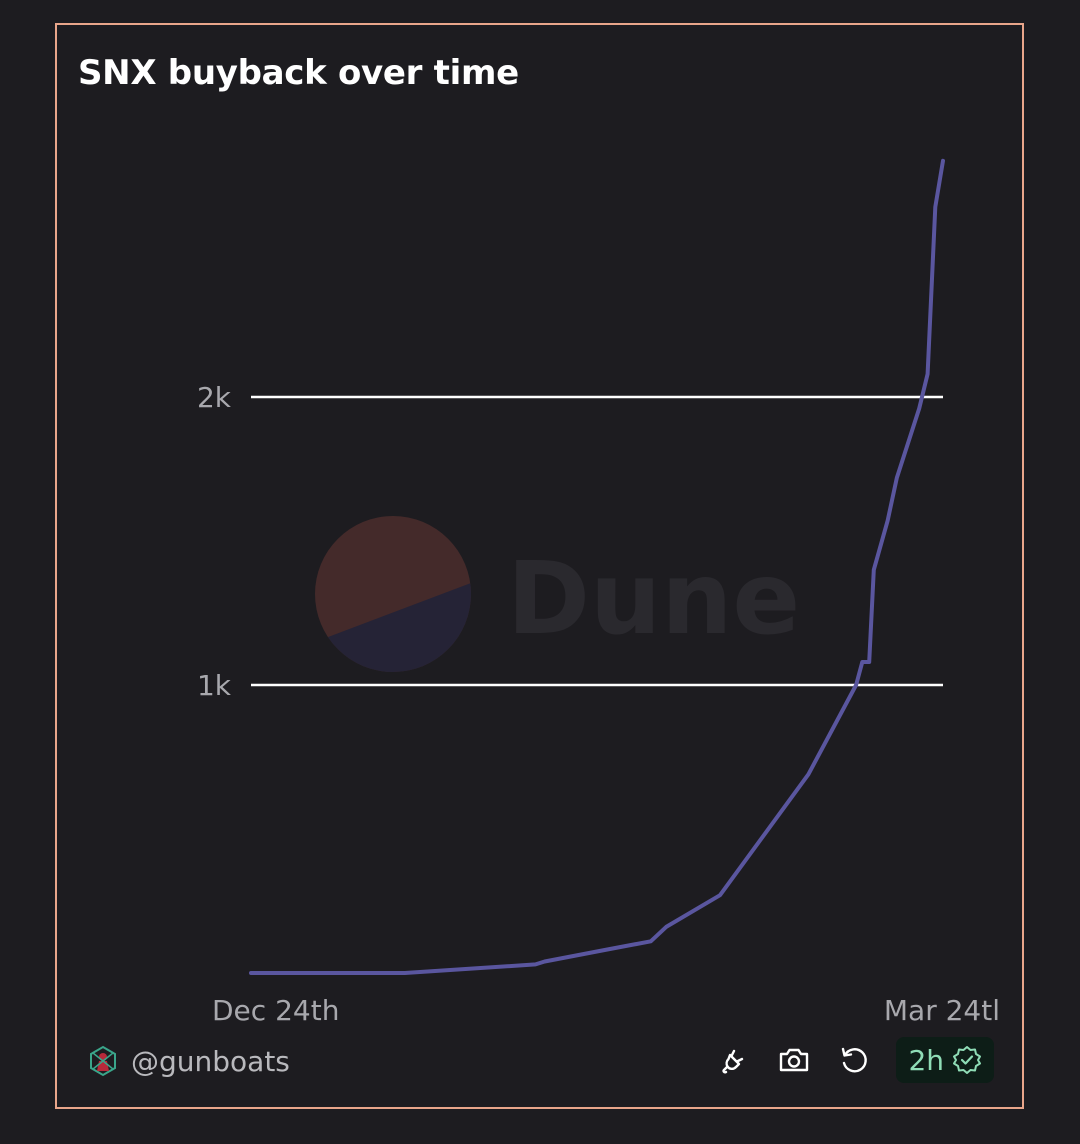  I want to click on verified-badge-icon, so click(967, 1060).